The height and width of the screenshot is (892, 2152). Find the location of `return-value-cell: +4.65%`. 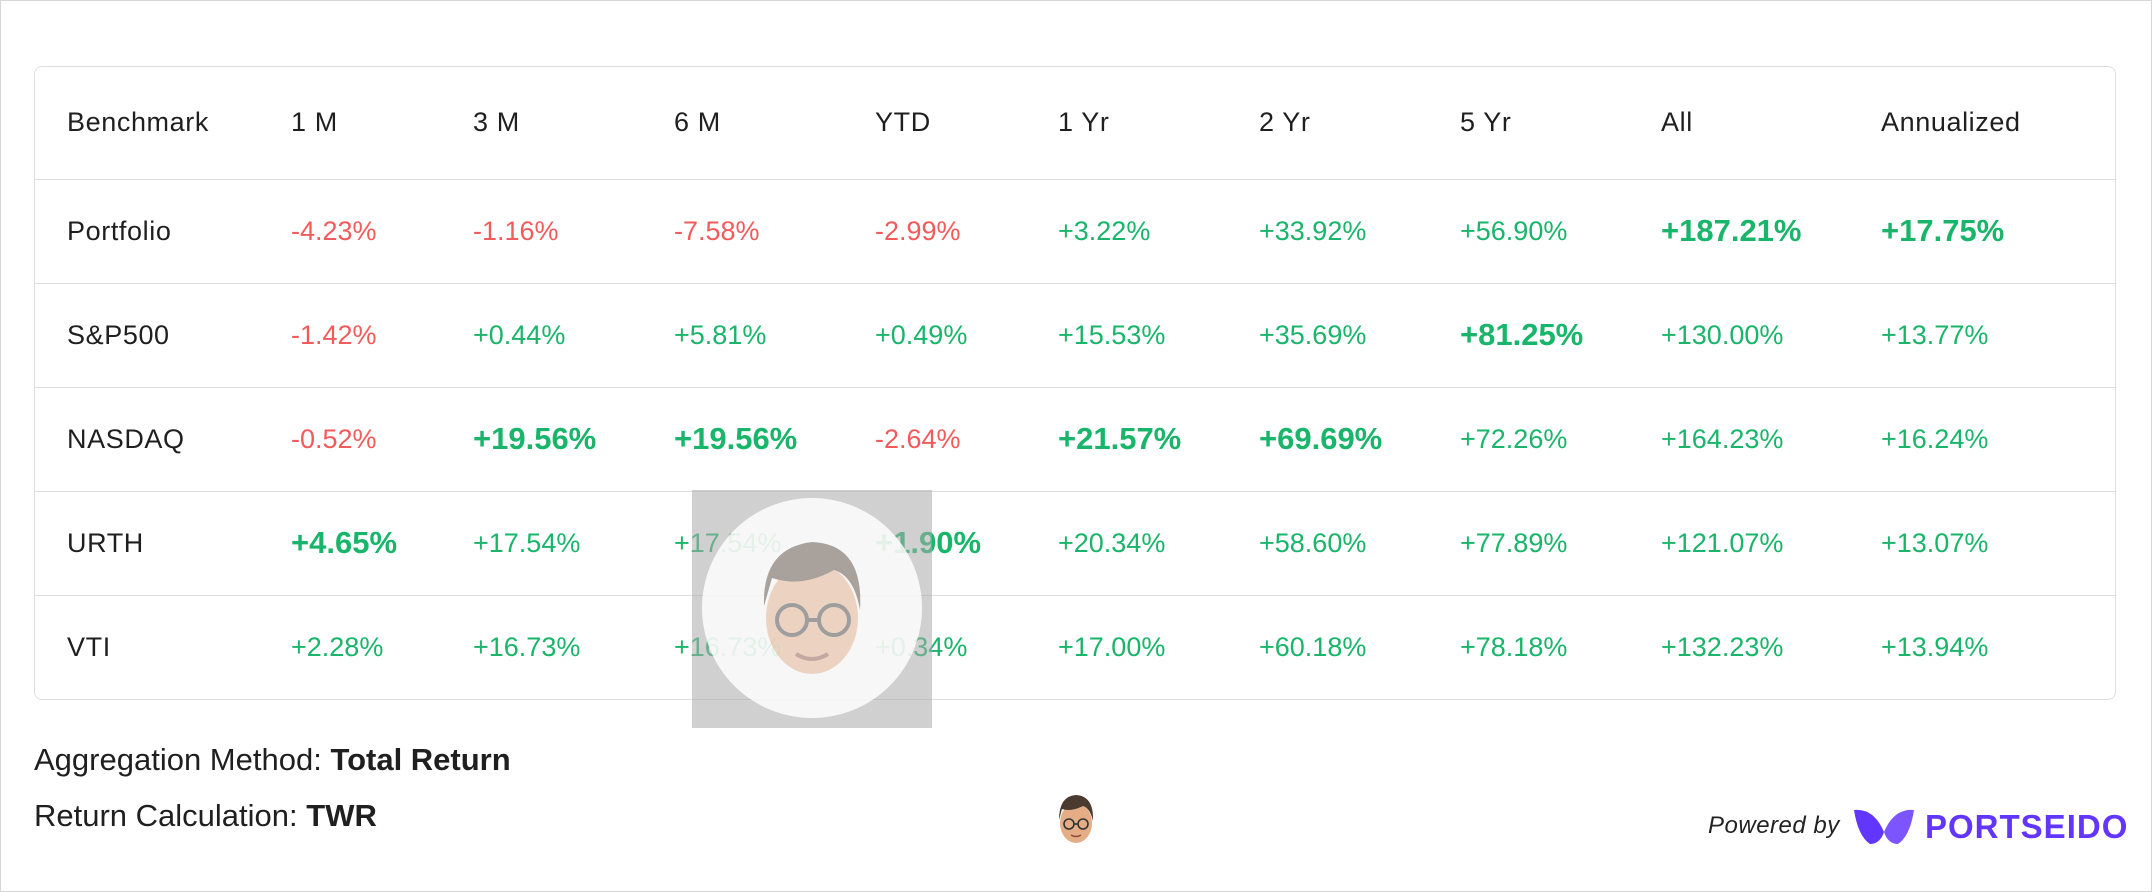

return-value-cell: +4.65% is located at coordinates (344, 542).